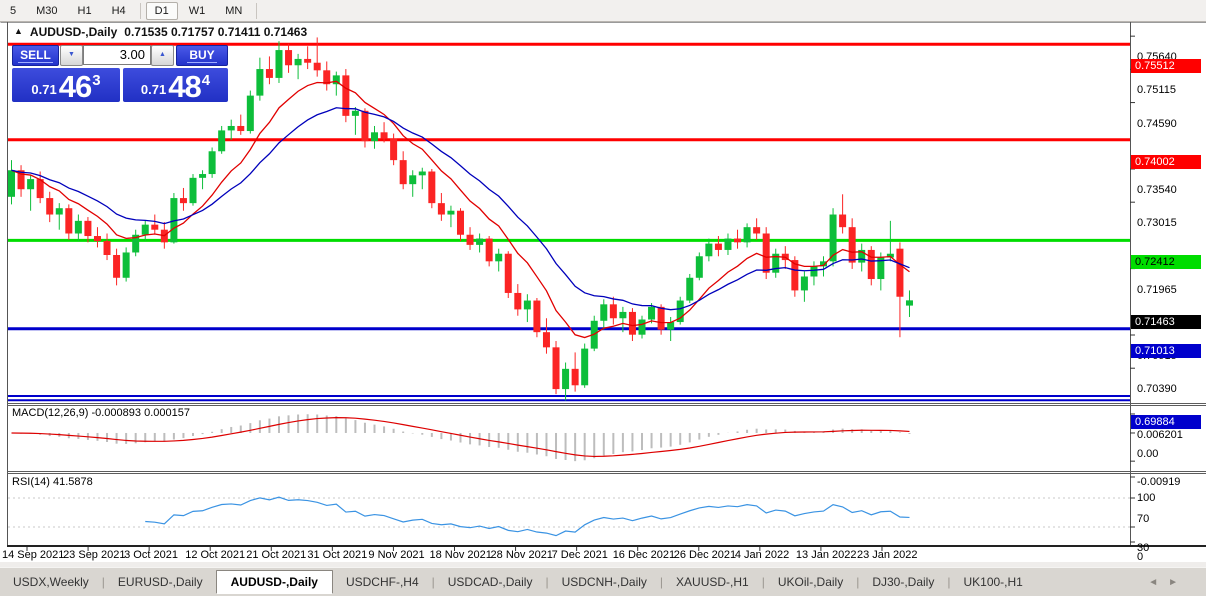  Describe the element at coordinates (1157, 223) in the screenshot. I see `price-axis-tick: 0.73015` at that location.